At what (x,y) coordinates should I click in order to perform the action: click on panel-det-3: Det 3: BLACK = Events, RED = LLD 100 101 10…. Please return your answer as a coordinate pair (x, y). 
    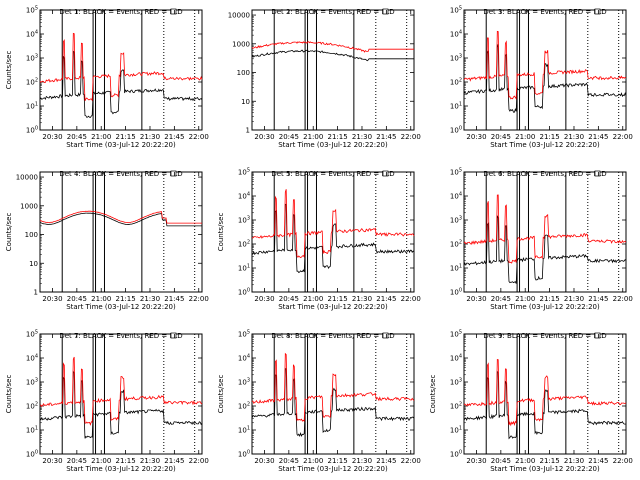
    Looking at the image, I should click on (541, 78).